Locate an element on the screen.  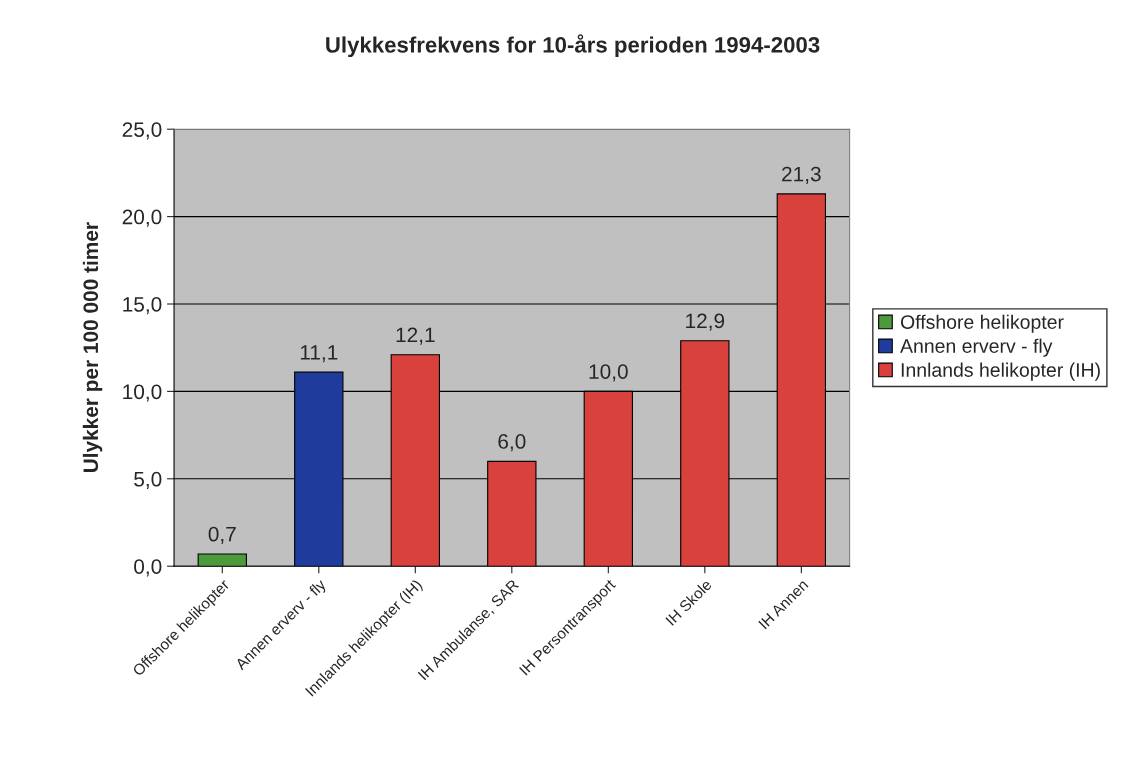
data-label: 6,0 is located at coordinates (512, 443).